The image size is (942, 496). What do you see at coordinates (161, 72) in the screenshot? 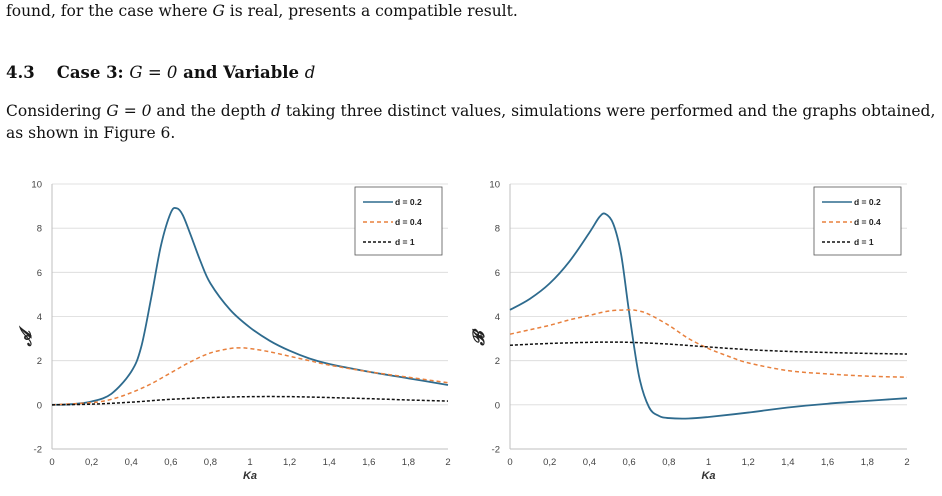
I see `section-heading: 4.3 Case 3: G = 0 and Variable d` at bounding box center [161, 72].